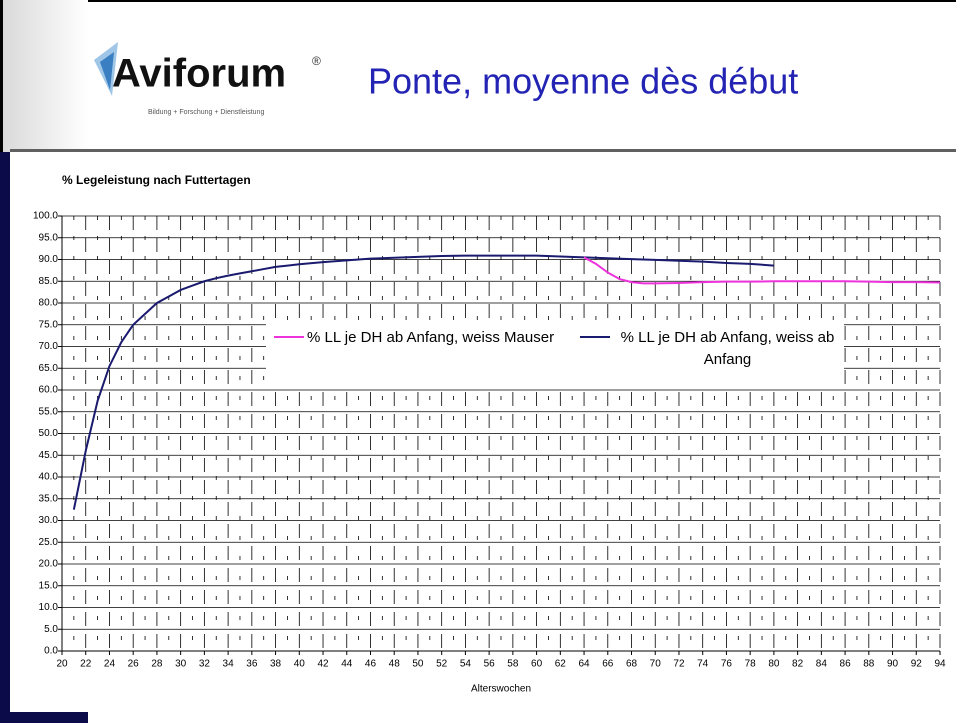 This screenshot has width=956, height=723. What do you see at coordinates (774, 664) in the screenshot?
I see `x-tick-label: 80` at bounding box center [774, 664].